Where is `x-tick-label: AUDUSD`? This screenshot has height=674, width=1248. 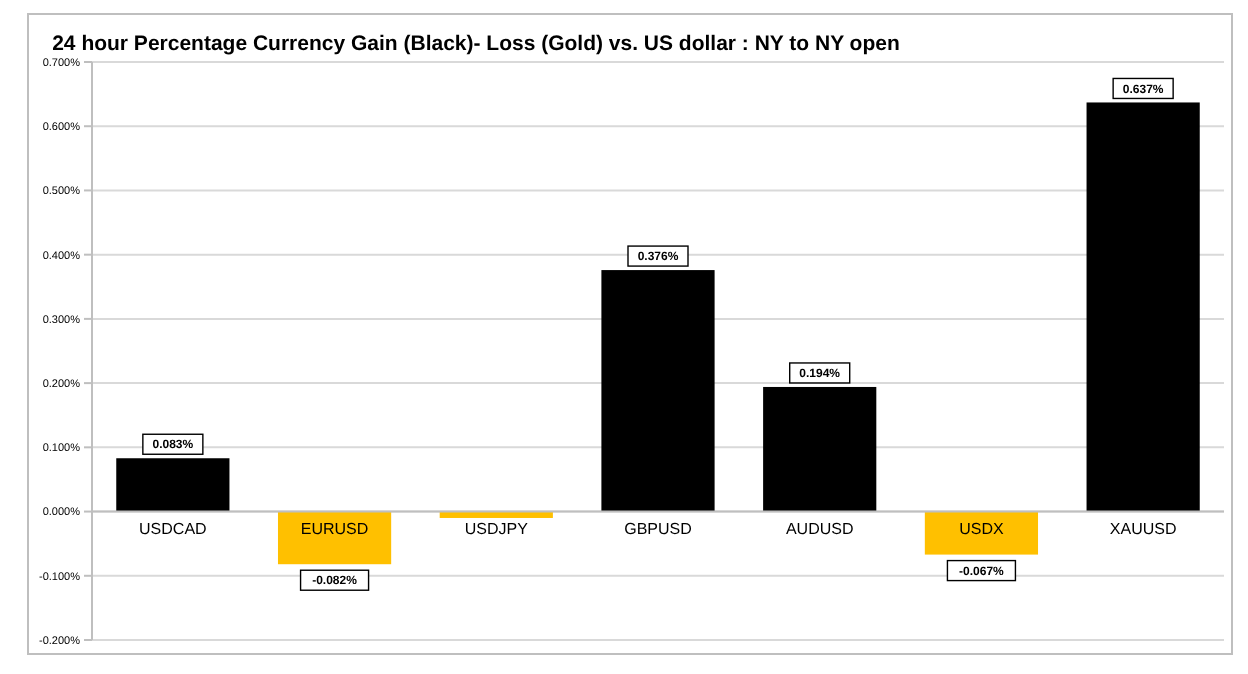
x-tick-label: AUDUSD is located at coordinates (819, 528).